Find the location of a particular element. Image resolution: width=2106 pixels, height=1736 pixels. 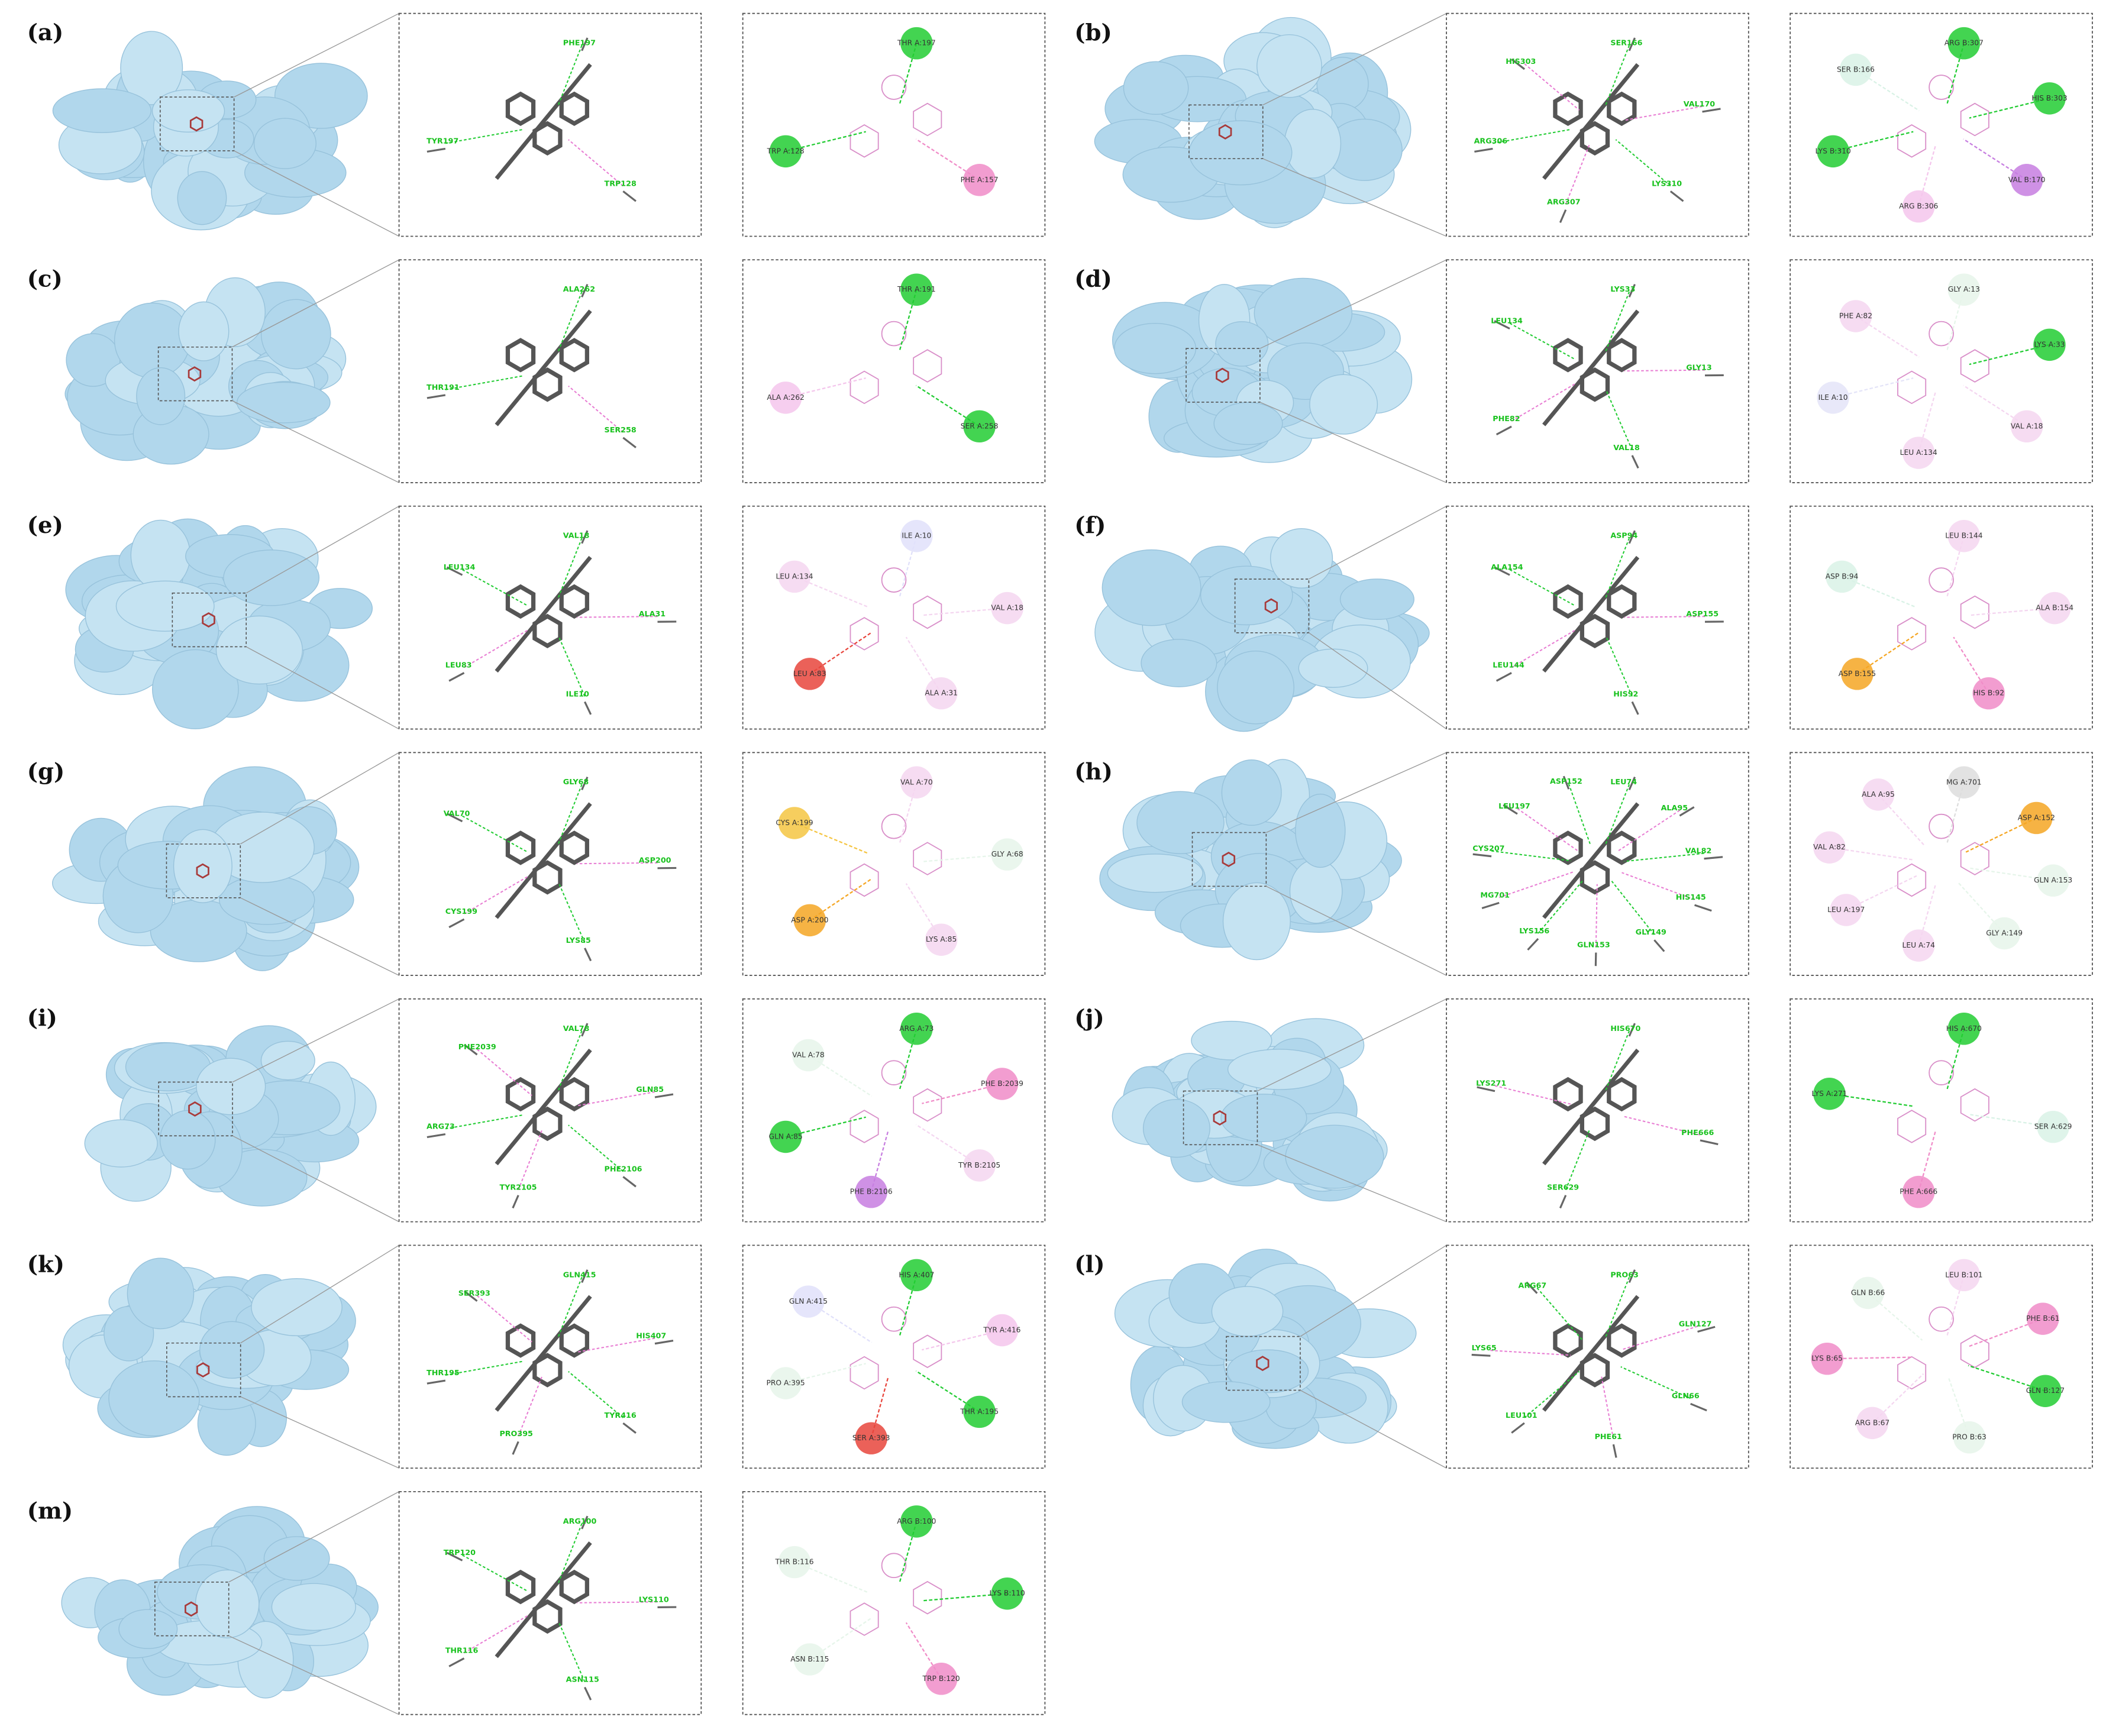

residue-label-3d: ALA31 is located at coordinates (652, 613).